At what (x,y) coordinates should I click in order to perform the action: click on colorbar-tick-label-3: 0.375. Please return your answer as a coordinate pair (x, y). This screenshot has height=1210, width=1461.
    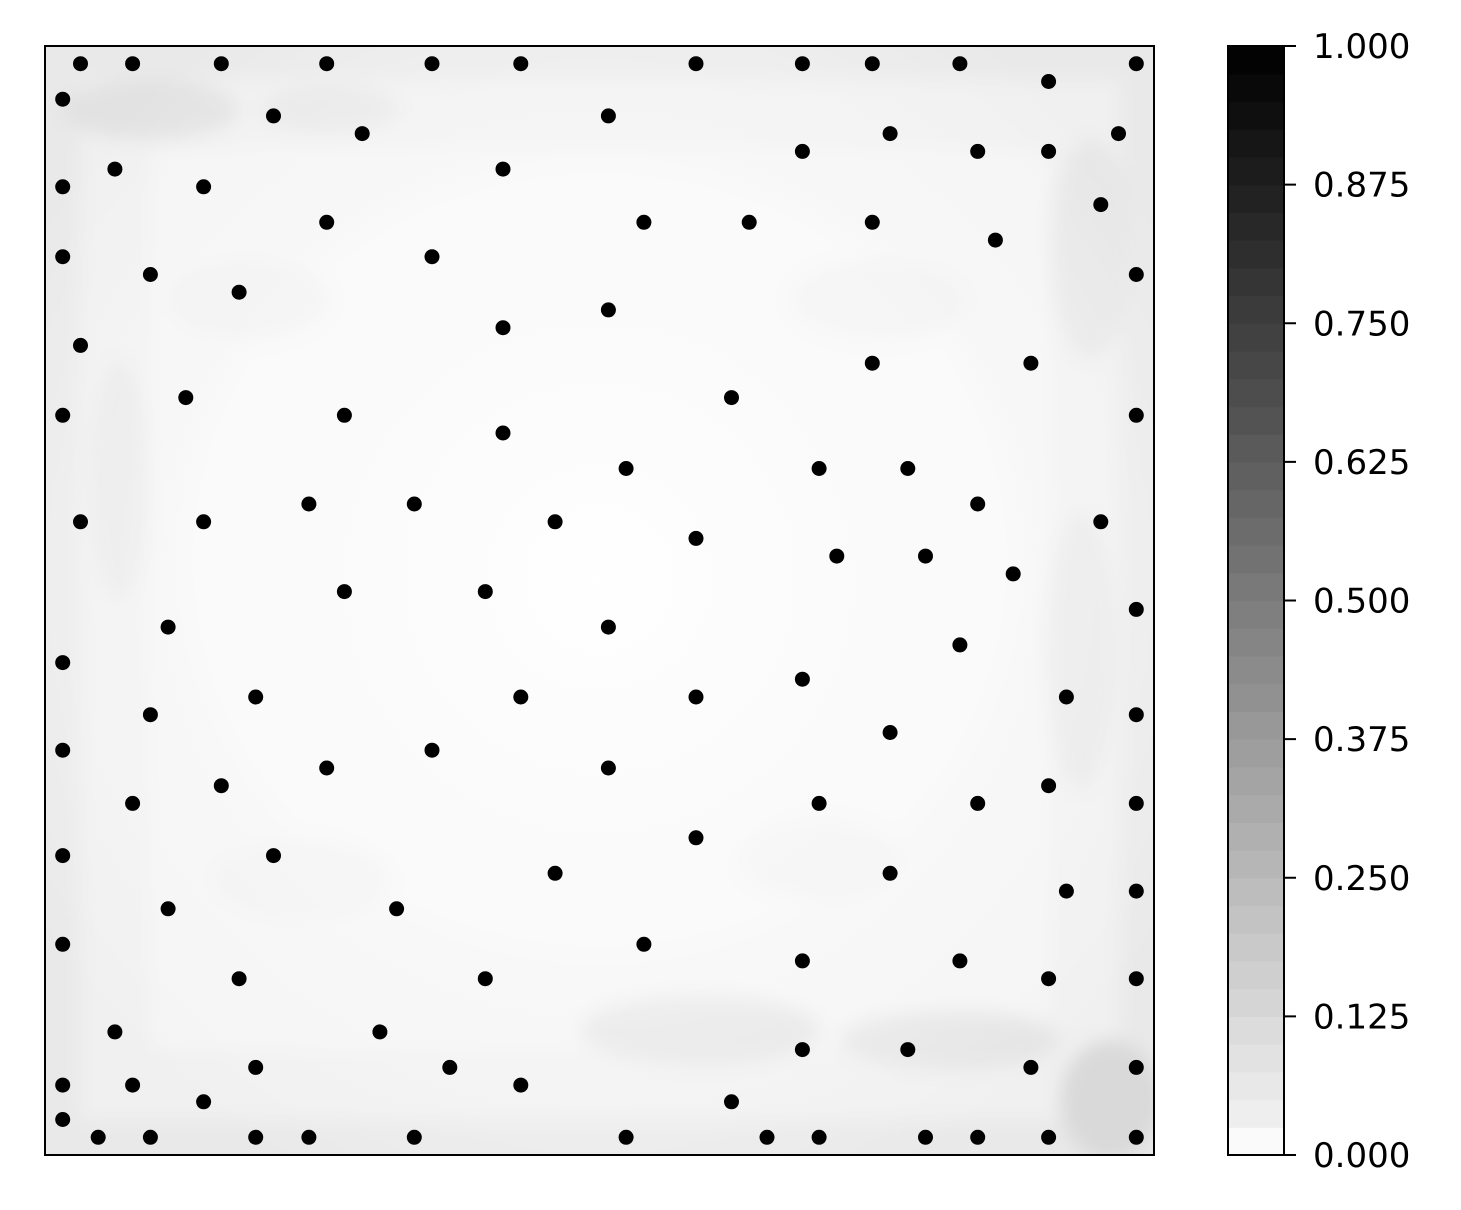
    Looking at the image, I should click on (1361, 740).